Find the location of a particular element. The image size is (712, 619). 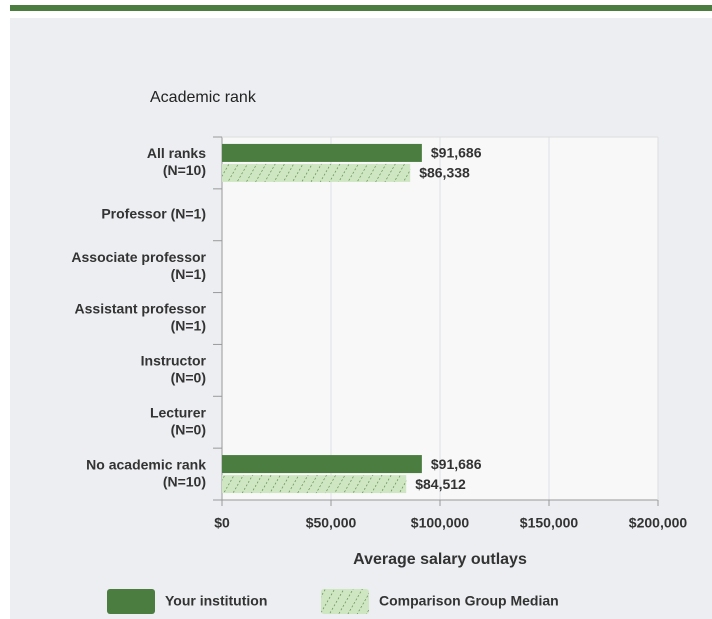

x-tick-label: $150,000 is located at coordinates (549, 523).